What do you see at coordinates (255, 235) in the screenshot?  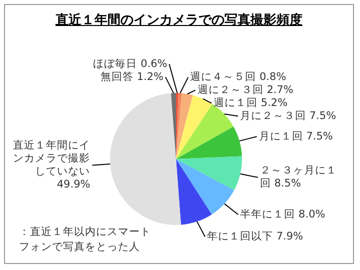 I see `slice-label: 年に１回以下 7.9%` at bounding box center [255, 235].